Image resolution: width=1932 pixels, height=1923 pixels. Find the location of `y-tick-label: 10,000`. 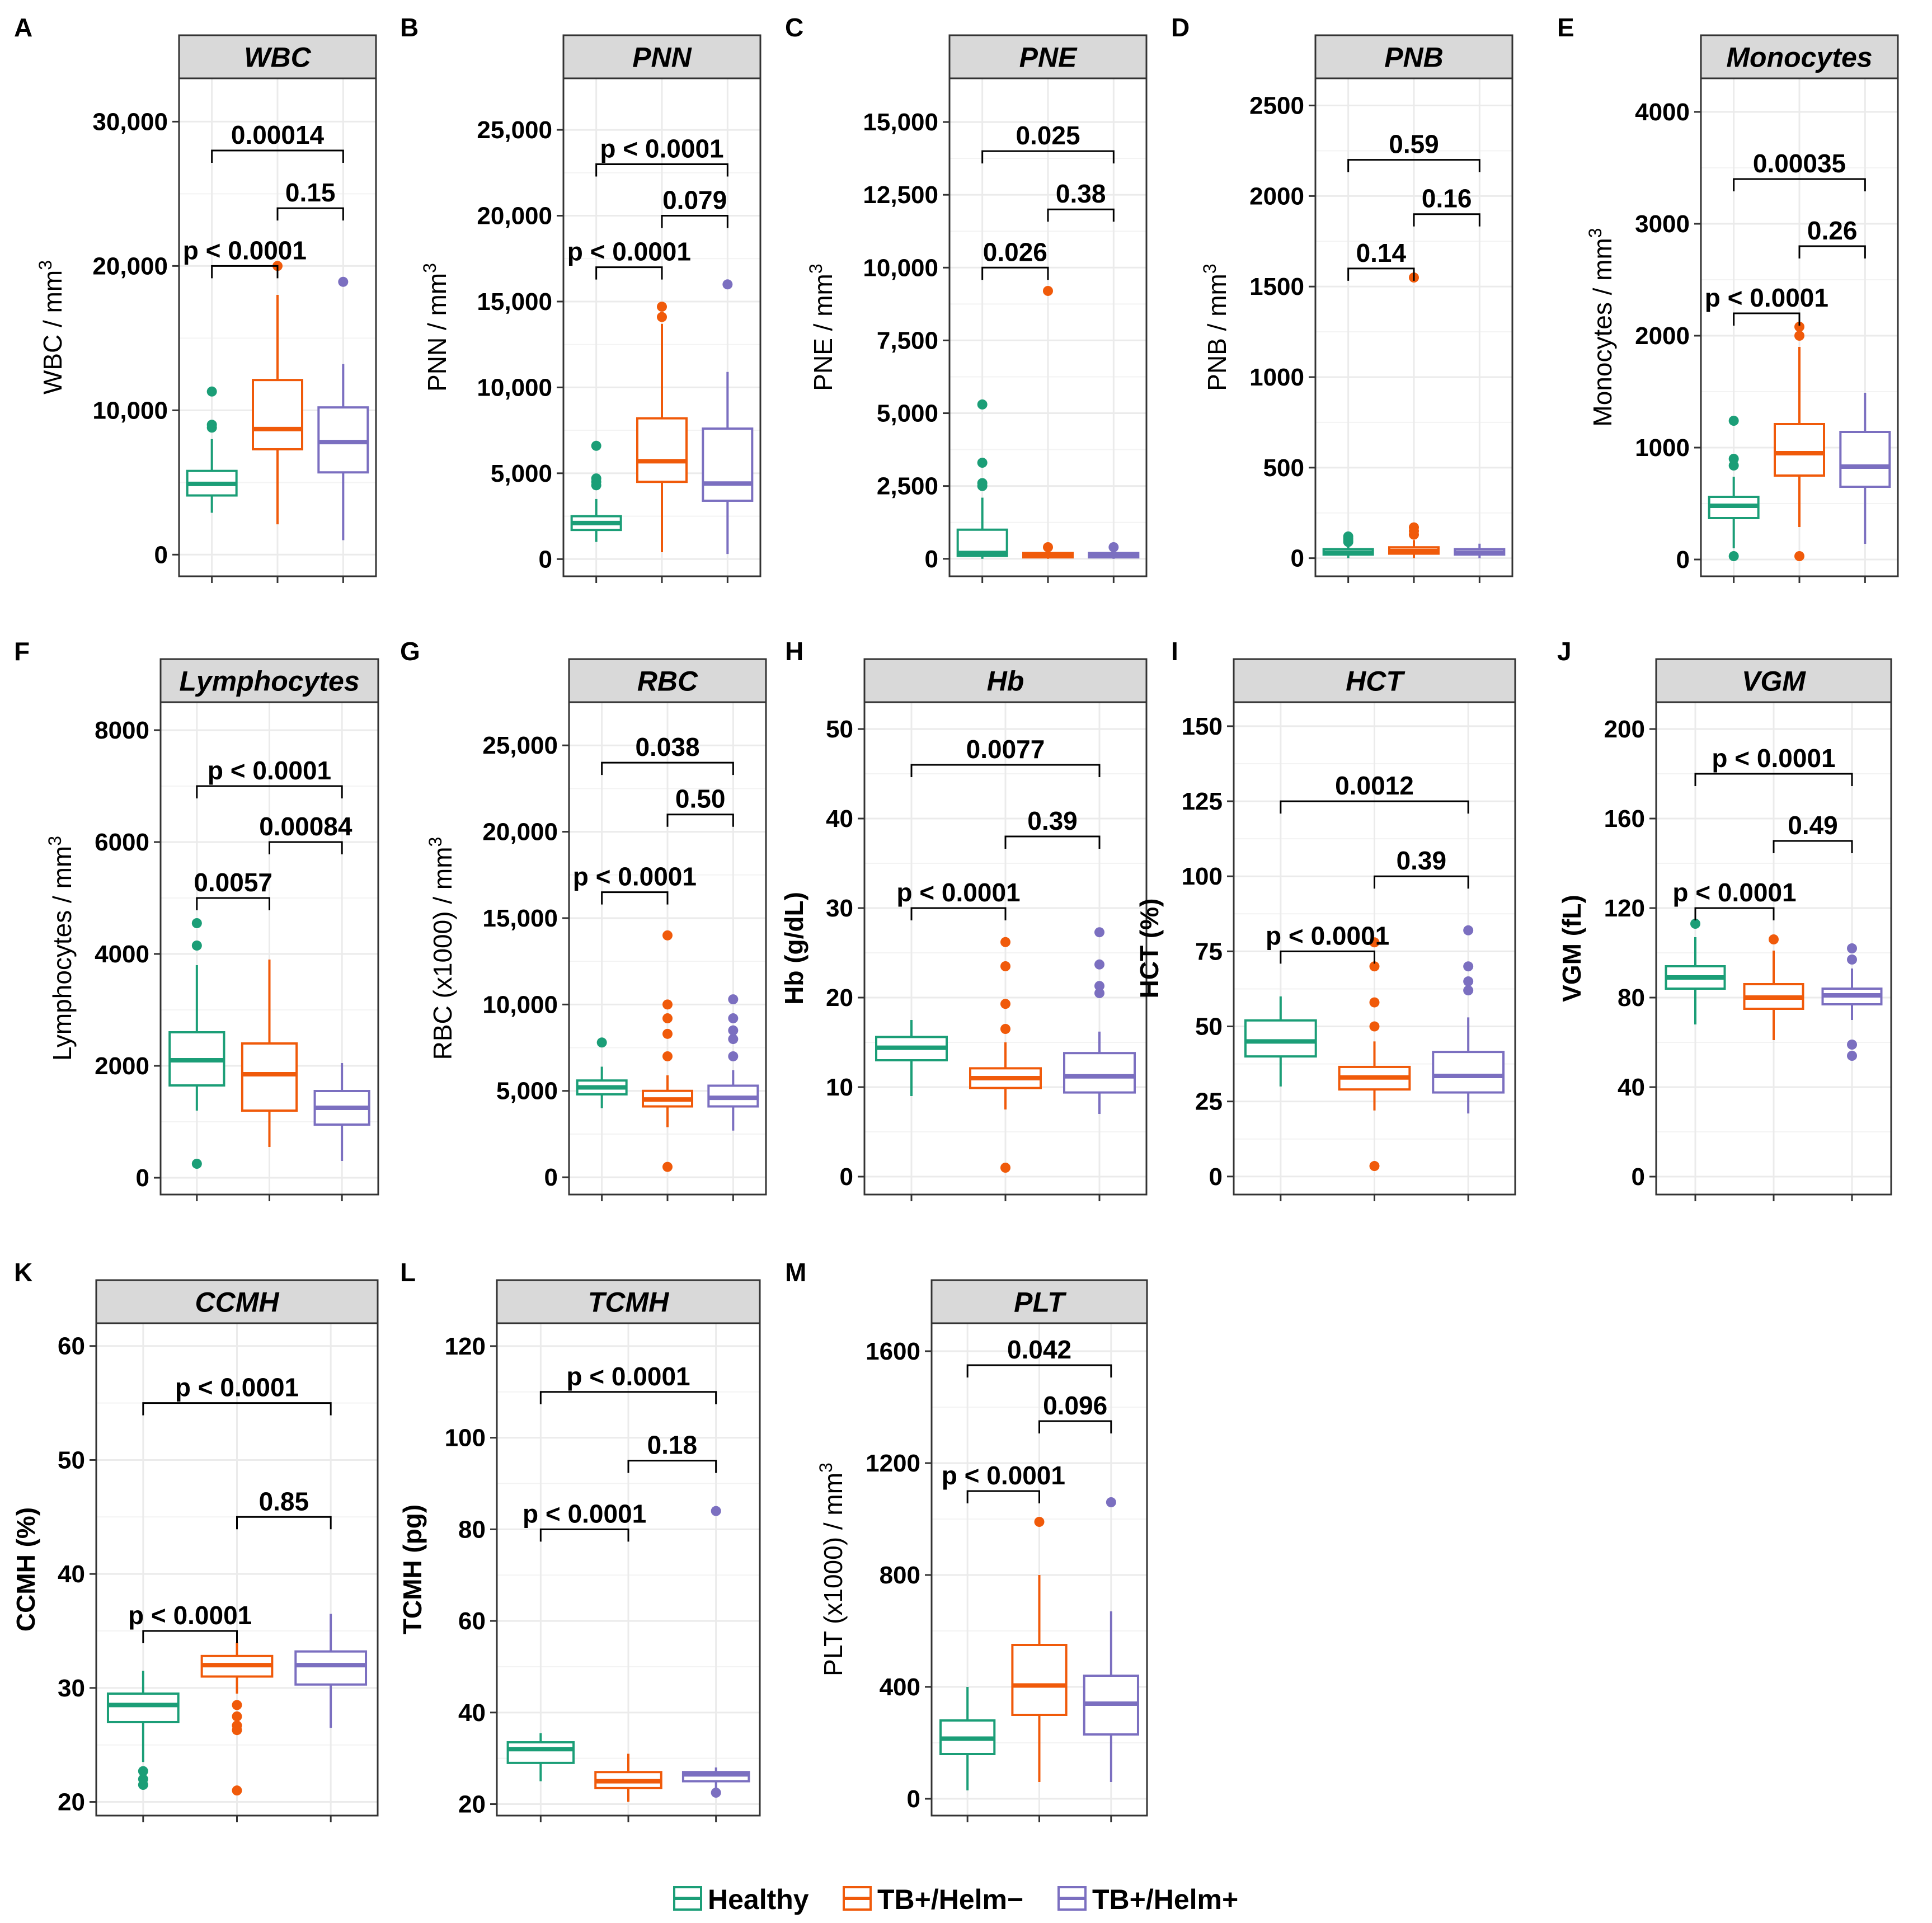

y-tick-label: 10,000 is located at coordinates (520, 1004).